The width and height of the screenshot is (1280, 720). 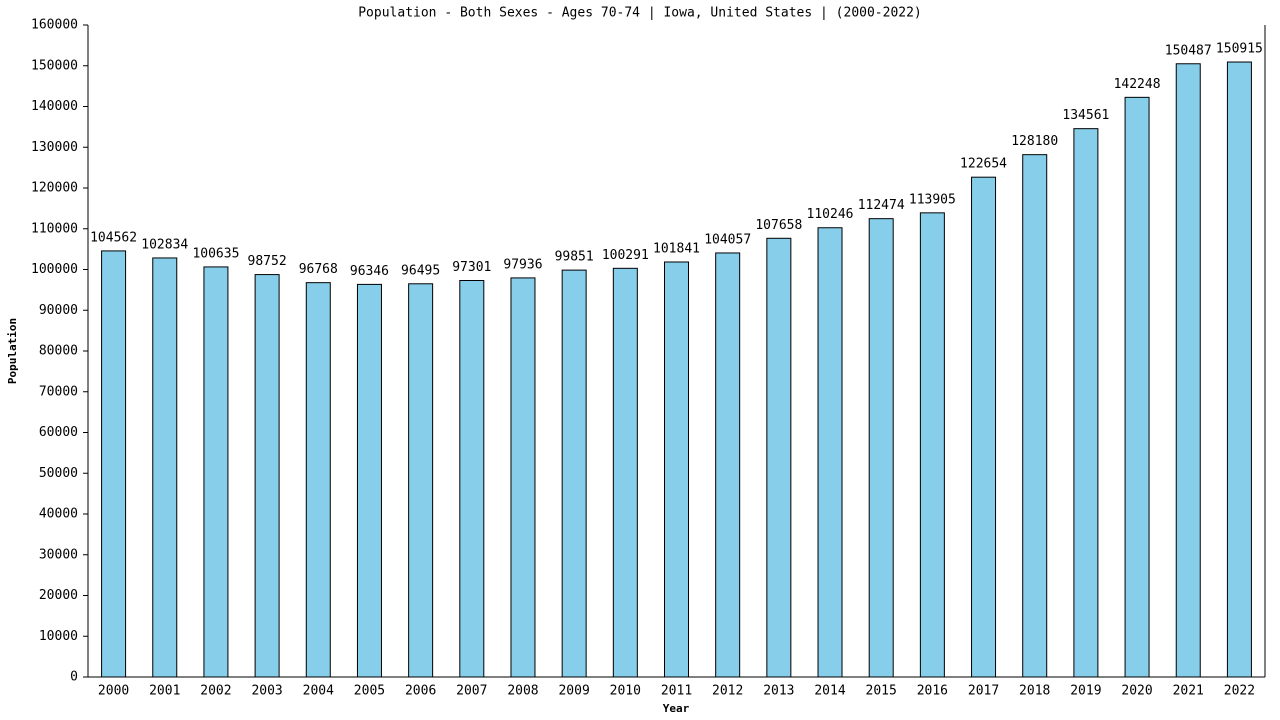 What do you see at coordinates (74, 677) in the screenshot?
I see `y-tick-label: 0` at bounding box center [74, 677].